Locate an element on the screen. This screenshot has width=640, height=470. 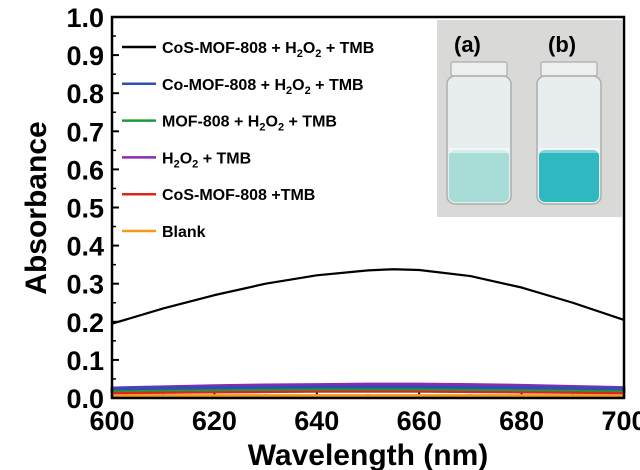
x-tick-label: 660 is located at coordinates (419, 421).